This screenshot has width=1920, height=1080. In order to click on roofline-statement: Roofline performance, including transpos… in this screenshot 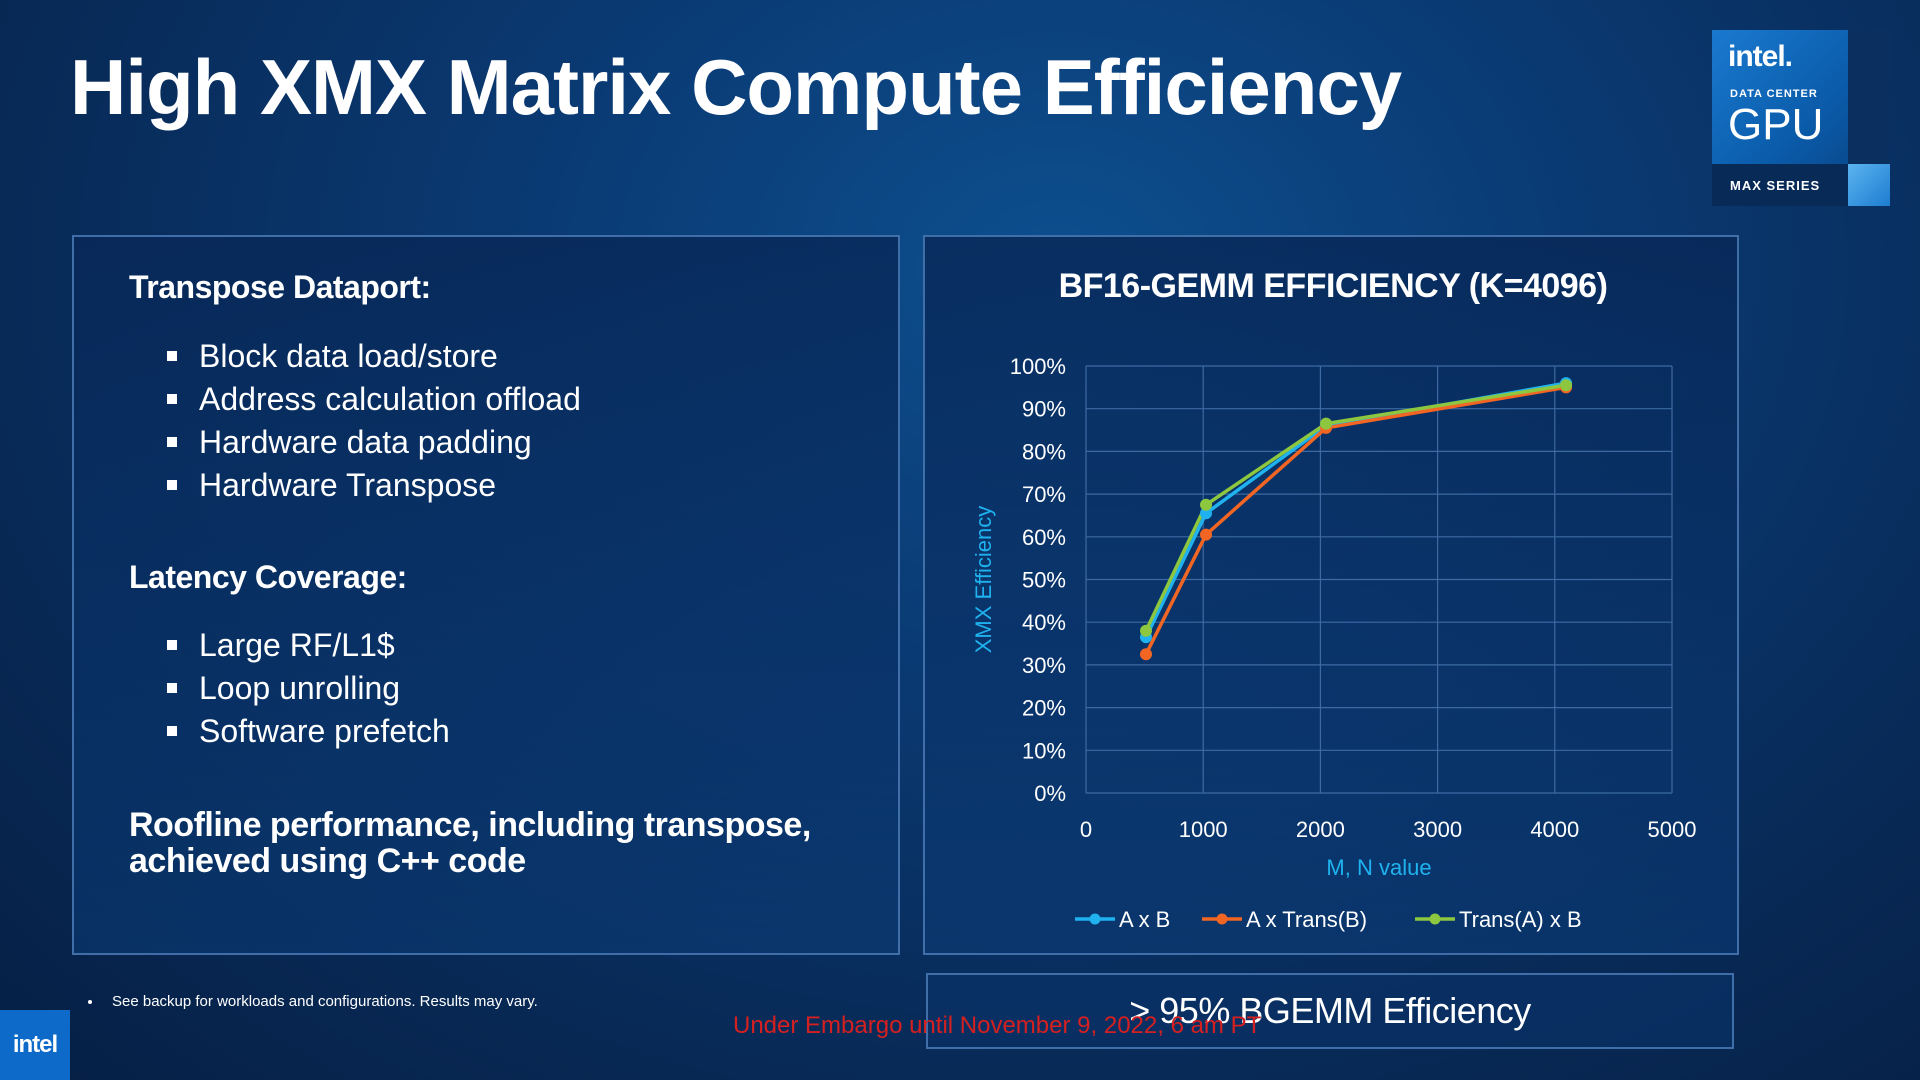, I will do `click(499, 843)`.